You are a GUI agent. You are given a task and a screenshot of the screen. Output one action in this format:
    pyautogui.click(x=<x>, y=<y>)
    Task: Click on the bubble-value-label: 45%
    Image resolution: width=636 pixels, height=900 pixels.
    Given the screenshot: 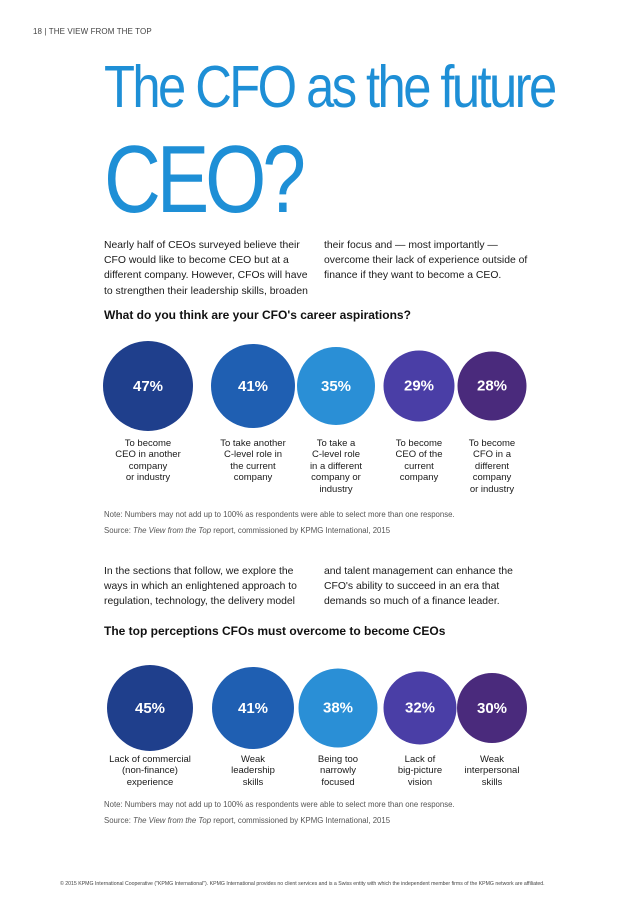 What is the action you would take?
    pyautogui.click(x=150, y=708)
    